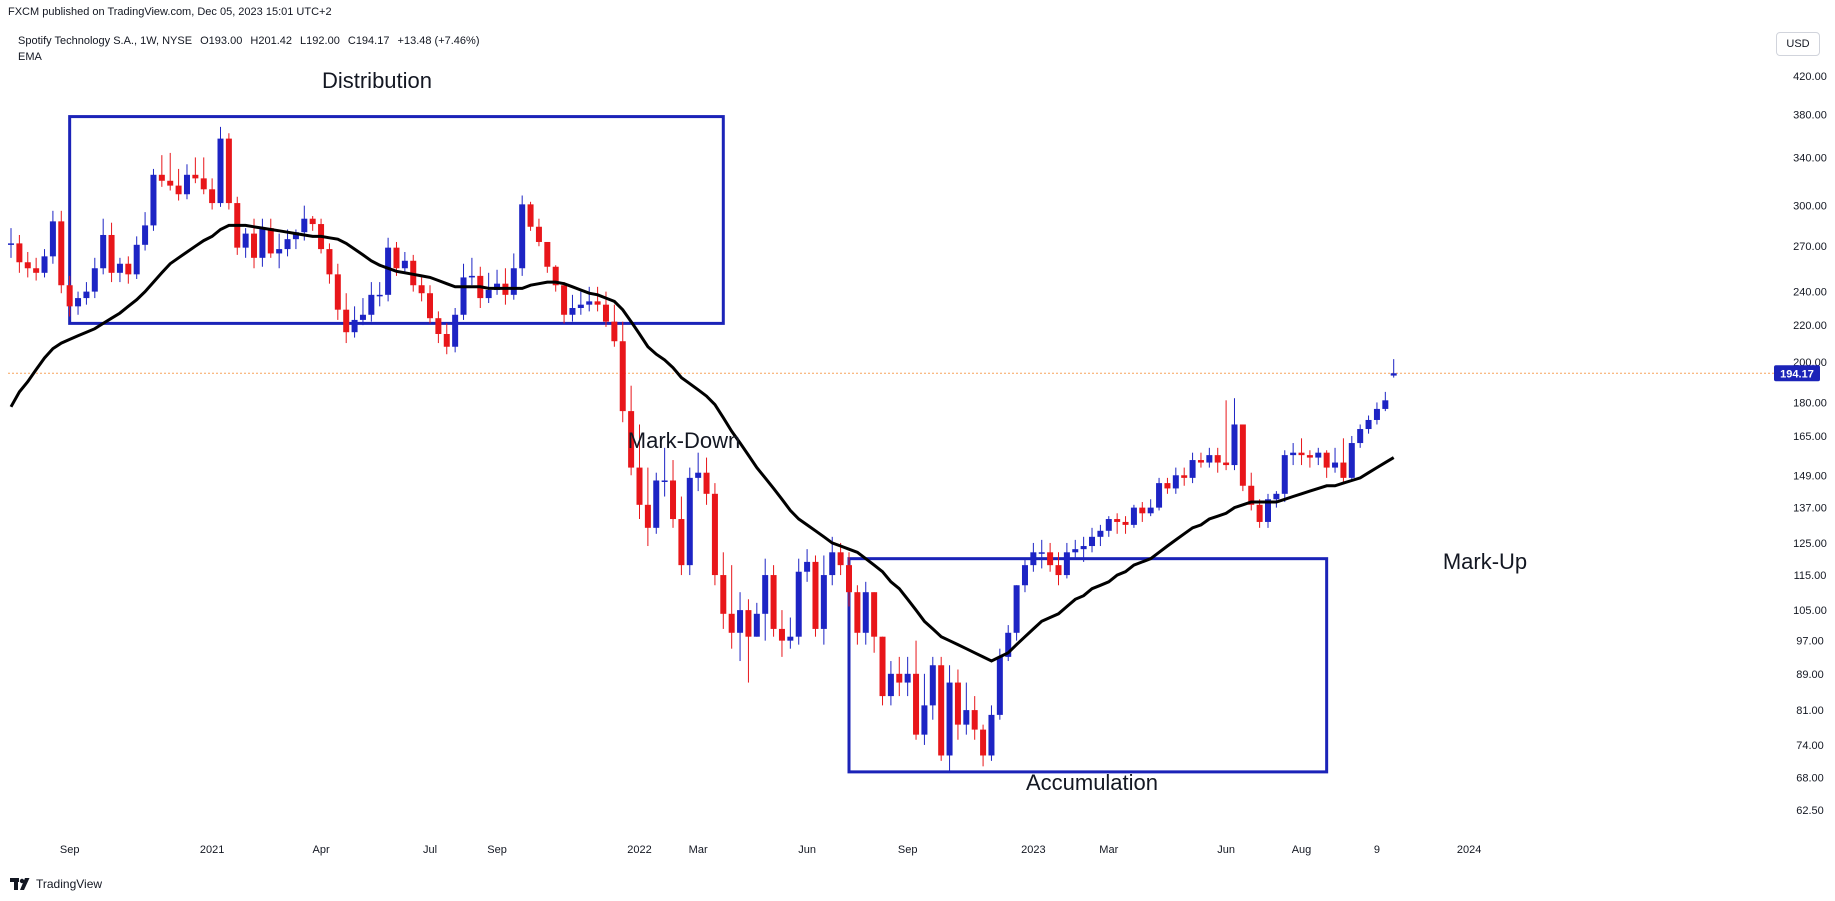 This screenshot has height=901, width=1835. I want to click on annotation-label: Accumulation, so click(1092, 782).